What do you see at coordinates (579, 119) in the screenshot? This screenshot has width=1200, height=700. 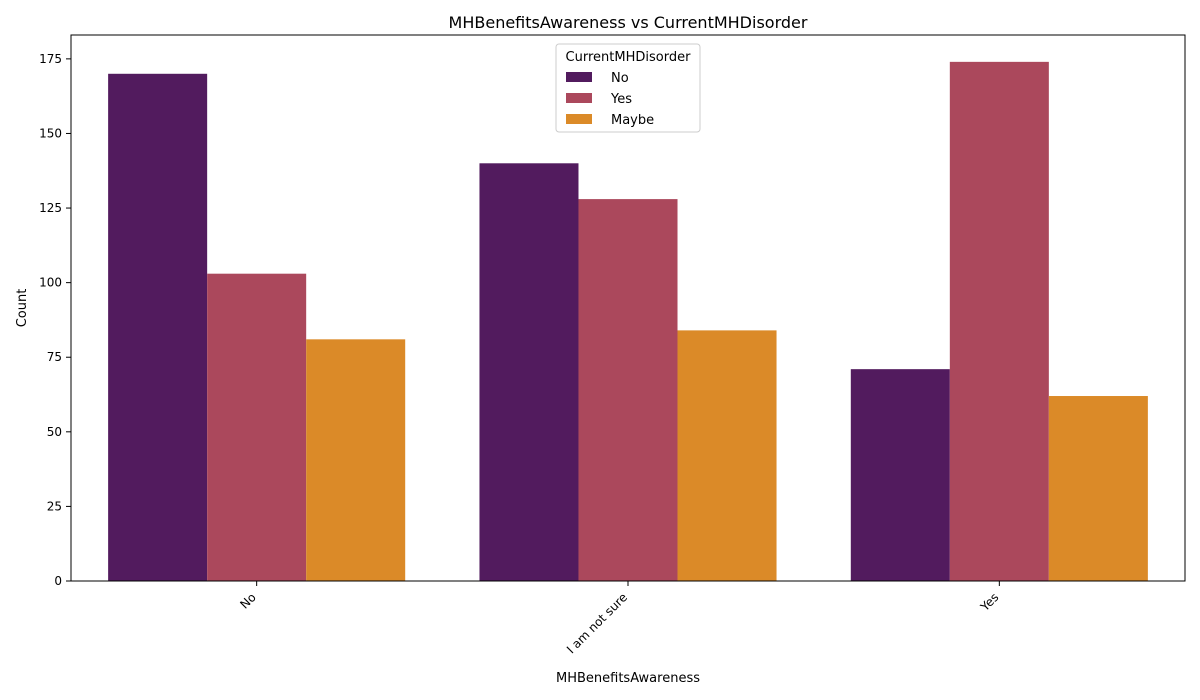 I see `legend-swatch-maybe` at bounding box center [579, 119].